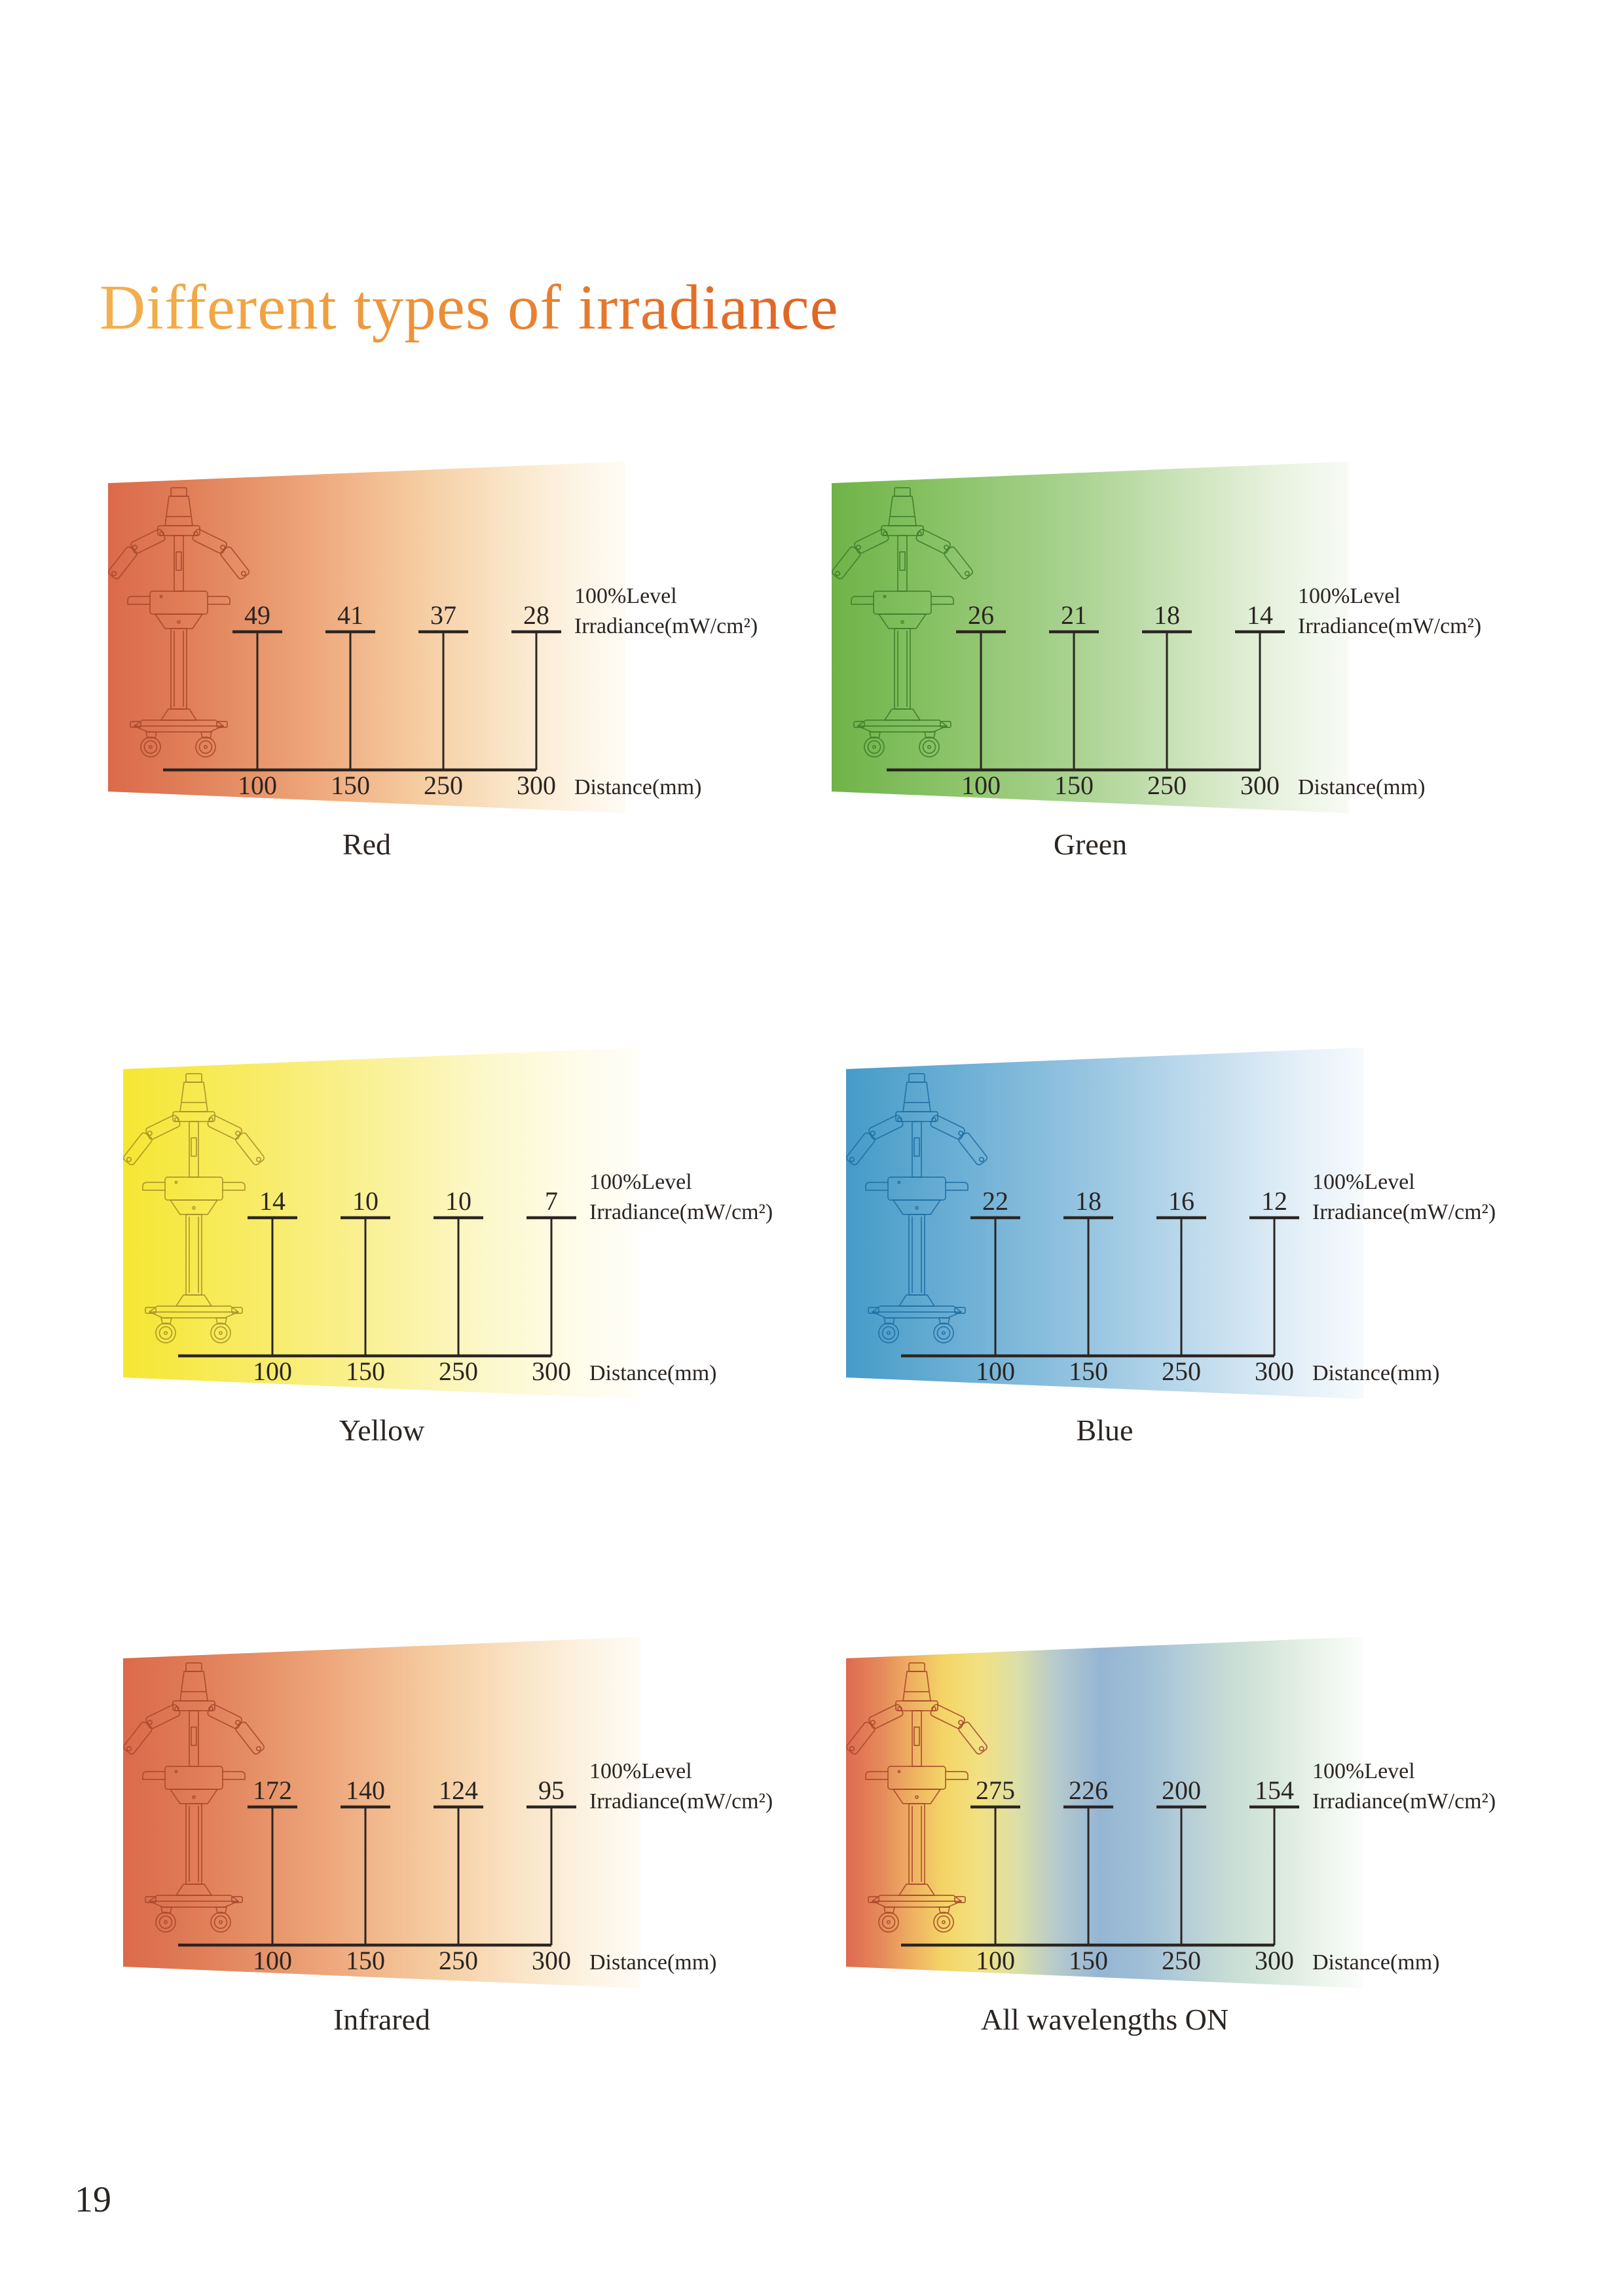 The height and width of the screenshot is (2296, 1624). What do you see at coordinates (382, 1430) in the screenshot?
I see `panel-caption: Yellow` at bounding box center [382, 1430].